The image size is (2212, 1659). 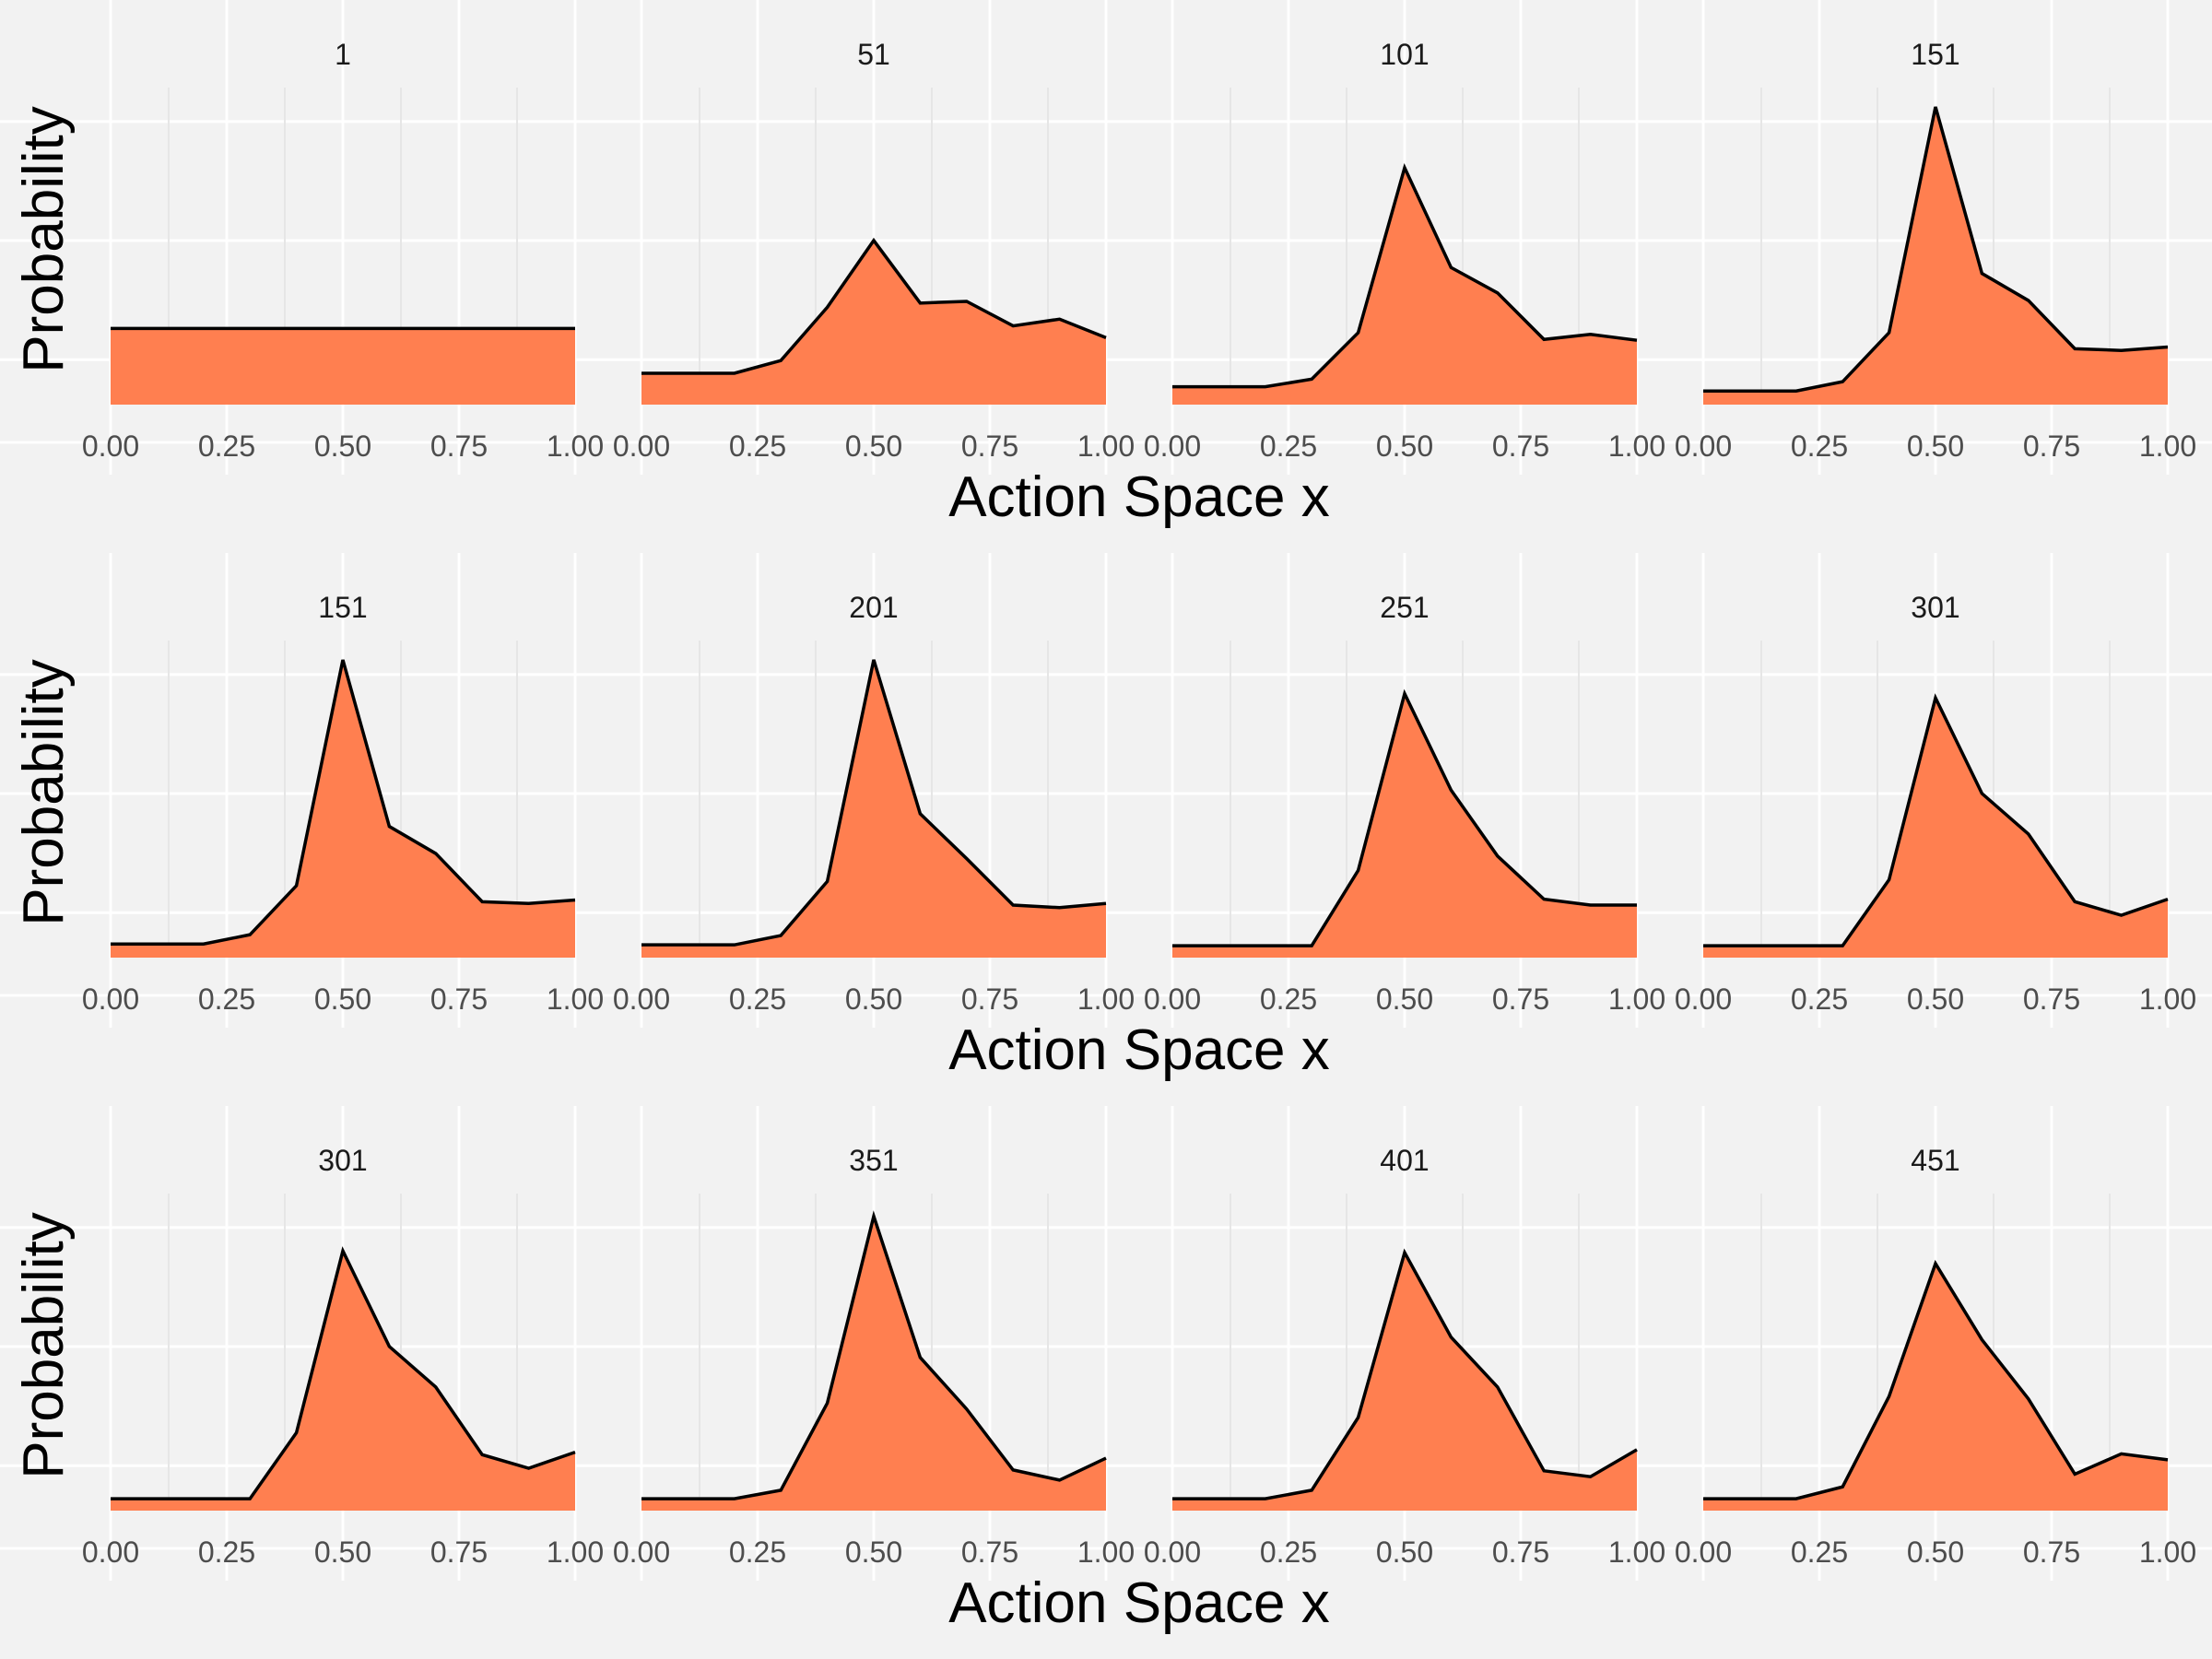 I want to click on panel-title: 351, so click(x=873, y=1160).